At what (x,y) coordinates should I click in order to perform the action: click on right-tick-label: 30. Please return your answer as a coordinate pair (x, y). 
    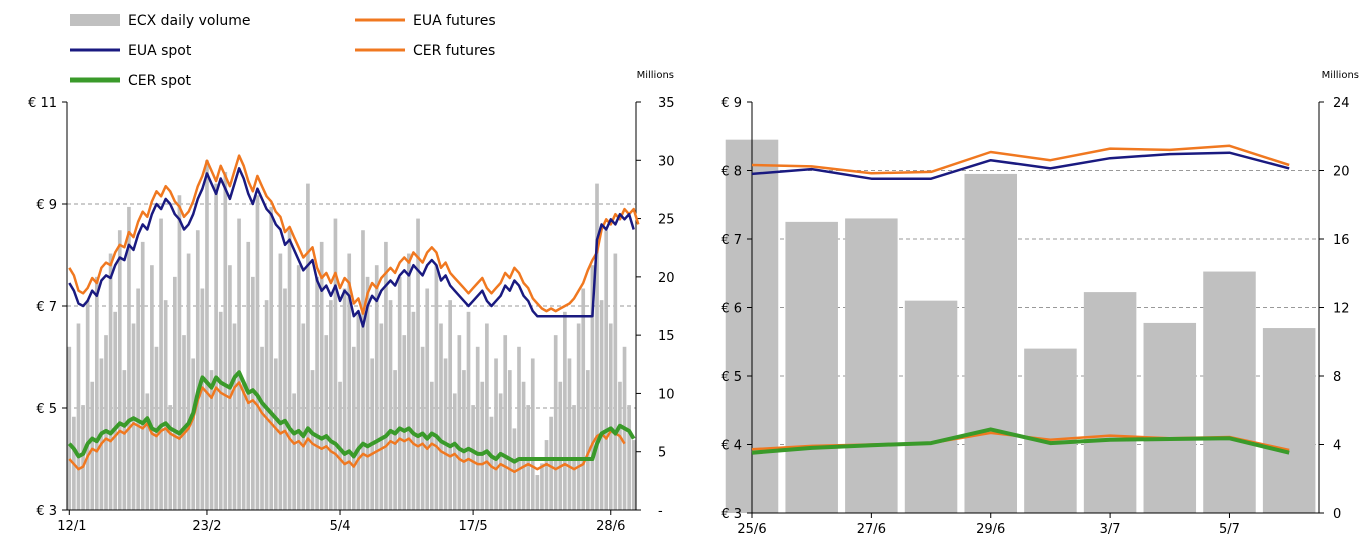
    Looking at the image, I should click on (666, 161).